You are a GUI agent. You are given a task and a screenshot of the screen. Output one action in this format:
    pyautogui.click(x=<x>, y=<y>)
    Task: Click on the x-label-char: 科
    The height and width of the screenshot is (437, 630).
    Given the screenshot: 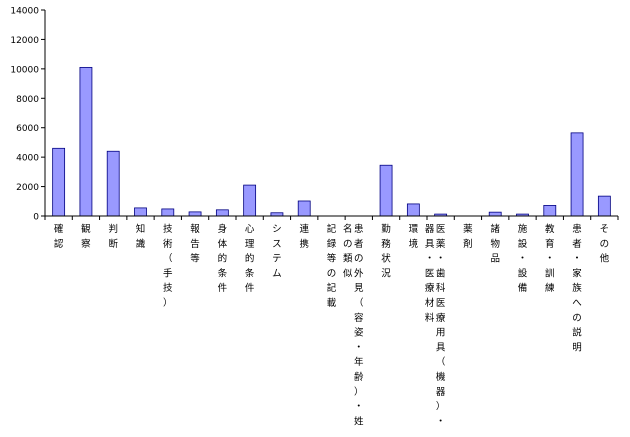 What is the action you would take?
    pyautogui.click(x=441, y=288)
    